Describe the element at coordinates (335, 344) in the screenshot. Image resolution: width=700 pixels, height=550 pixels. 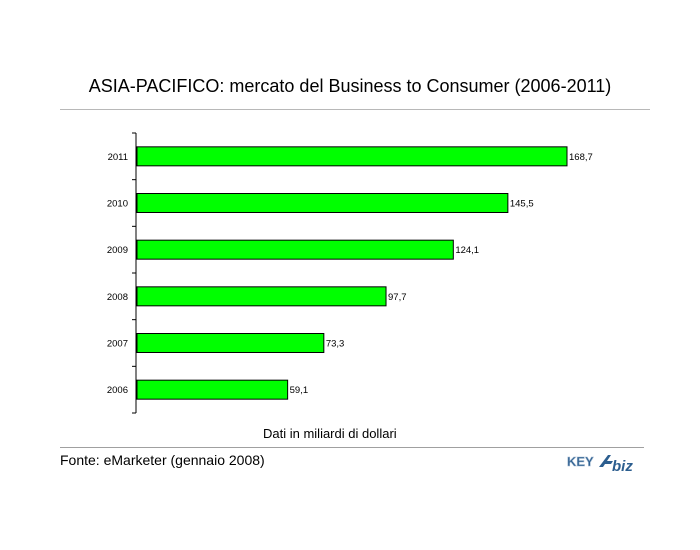
I see `data-label-2007: 73,3` at that location.